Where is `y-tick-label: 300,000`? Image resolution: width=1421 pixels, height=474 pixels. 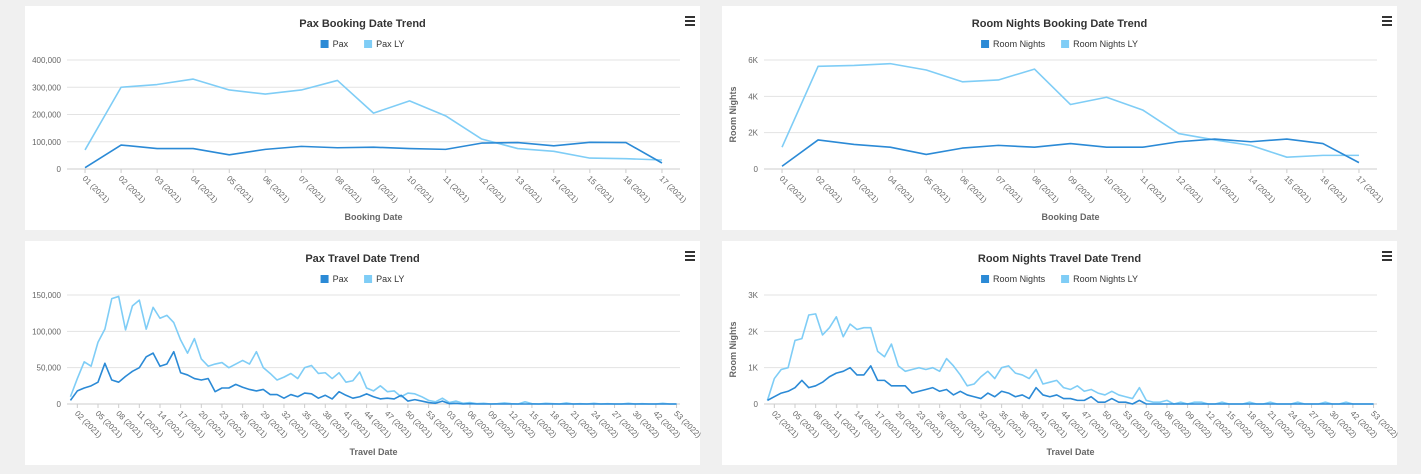
y-tick-label: 300,000 is located at coordinates (46, 87).